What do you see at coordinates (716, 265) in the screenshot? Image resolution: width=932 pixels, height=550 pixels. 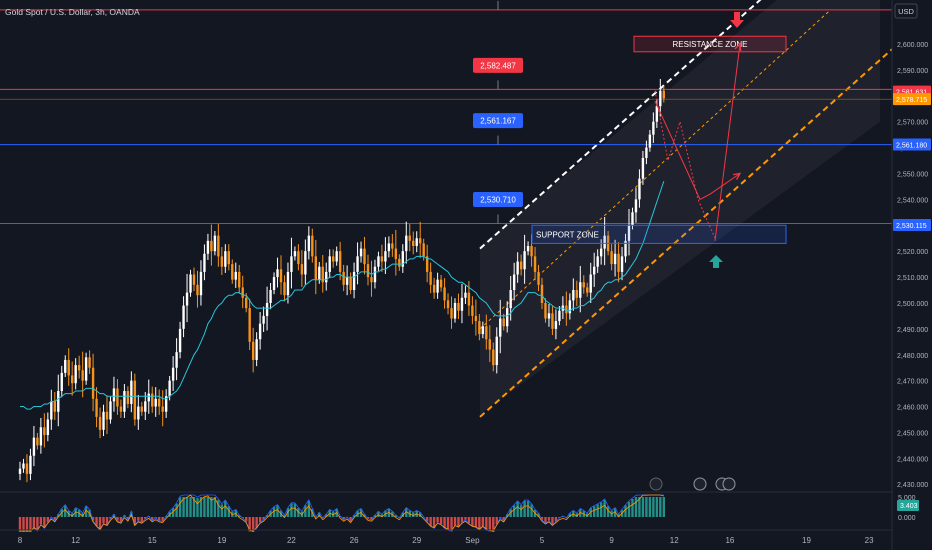 I see `up-arrow-marker` at bounding box center [716, 265].